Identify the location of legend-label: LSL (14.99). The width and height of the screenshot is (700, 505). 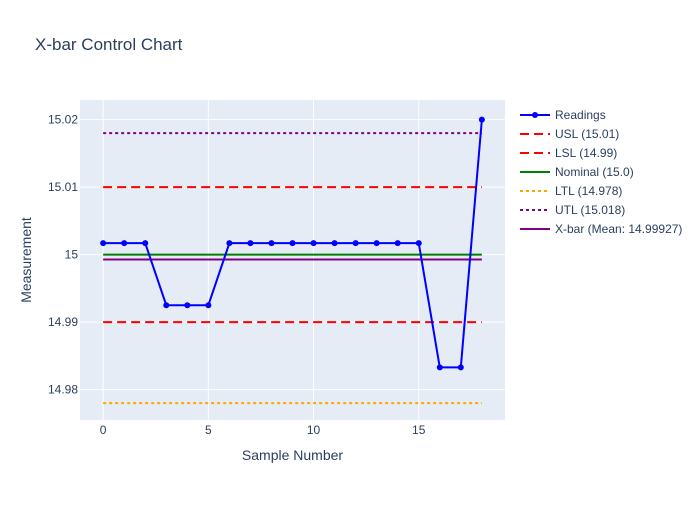
(586, 153).